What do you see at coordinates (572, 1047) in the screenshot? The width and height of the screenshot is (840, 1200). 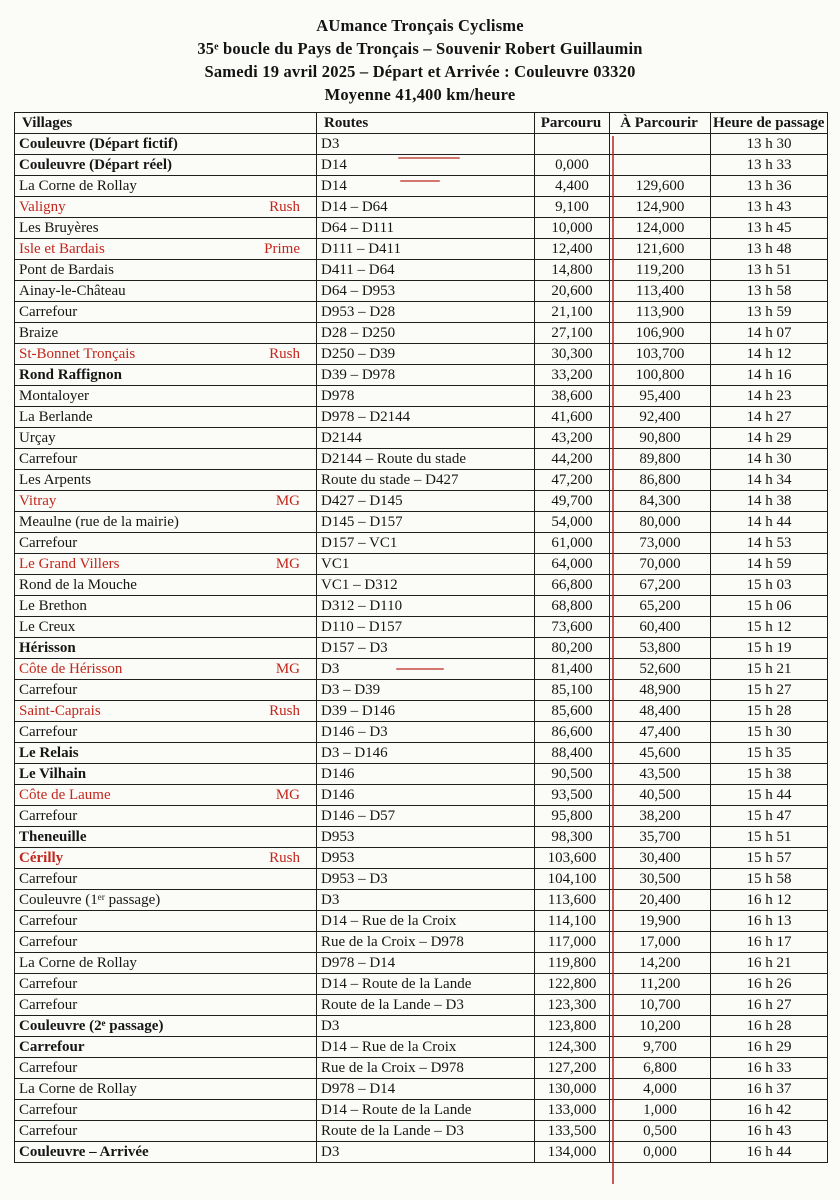 I see `parcouru-cell: 124,300` at bounding box center [572, 1047].